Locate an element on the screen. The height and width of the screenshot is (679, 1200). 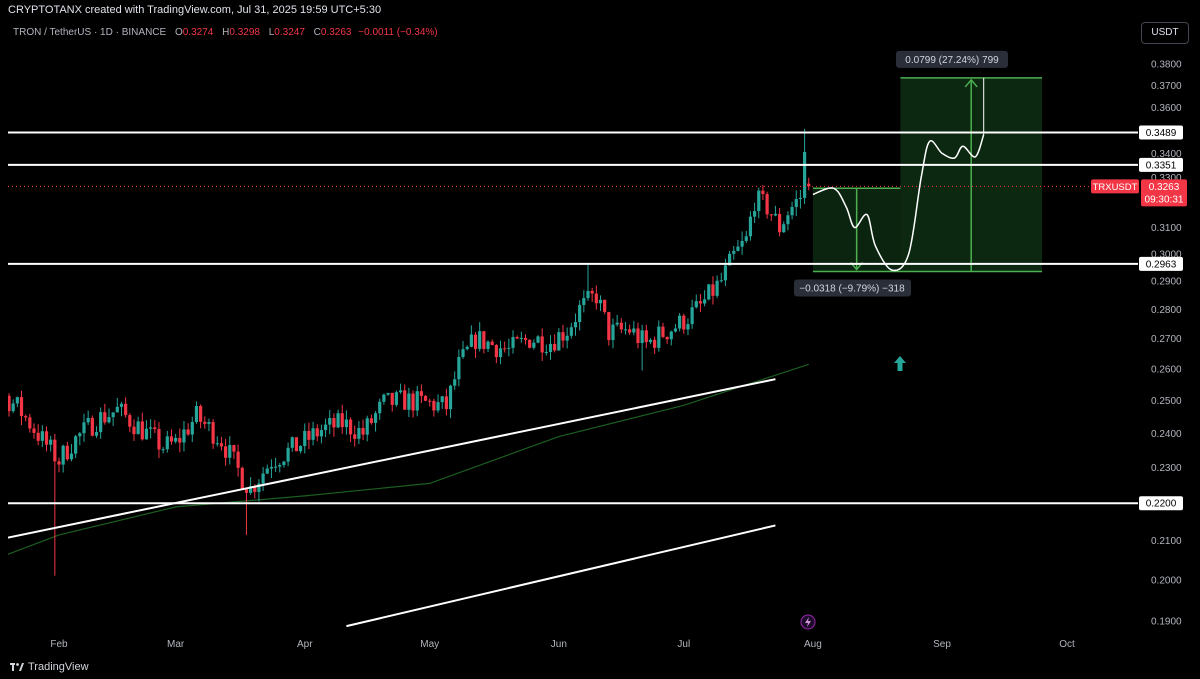
currency-button: USDT is located at coordinates (1165, 33).